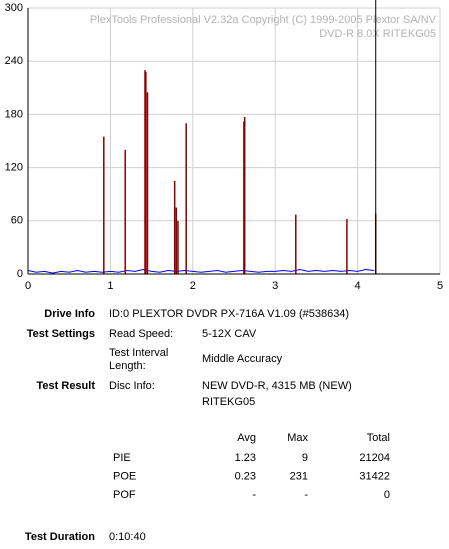  I want to click on chart-header: DVD-R 8.0X RITEKG05, so click(377, 34).